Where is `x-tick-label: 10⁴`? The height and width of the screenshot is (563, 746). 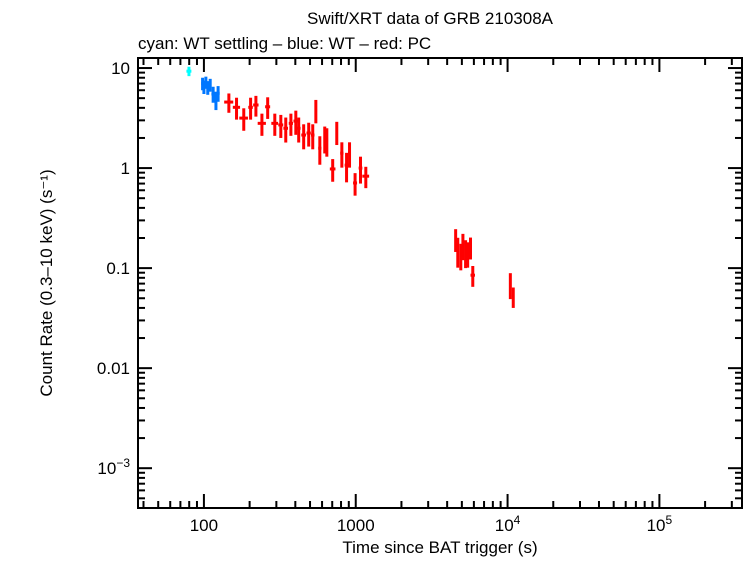 x-tick-label: 10⁴ is located at coordinates (508, 524).